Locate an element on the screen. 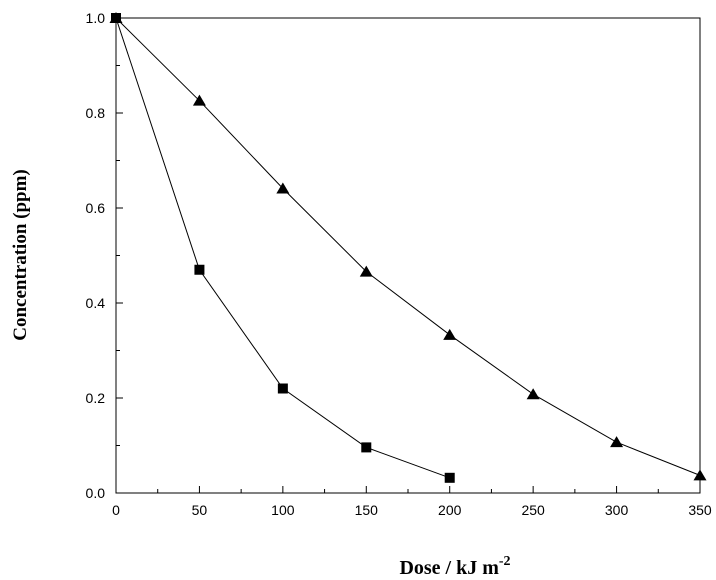 The image size is (716, 580). x-tick-label: 350 is located at coordinates (700, 510).